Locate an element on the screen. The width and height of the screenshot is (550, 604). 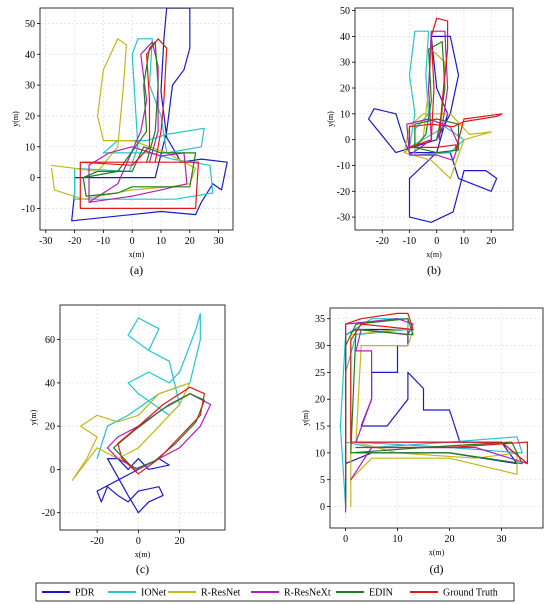
legend-label: IONet is located at coordinates (153, 593).